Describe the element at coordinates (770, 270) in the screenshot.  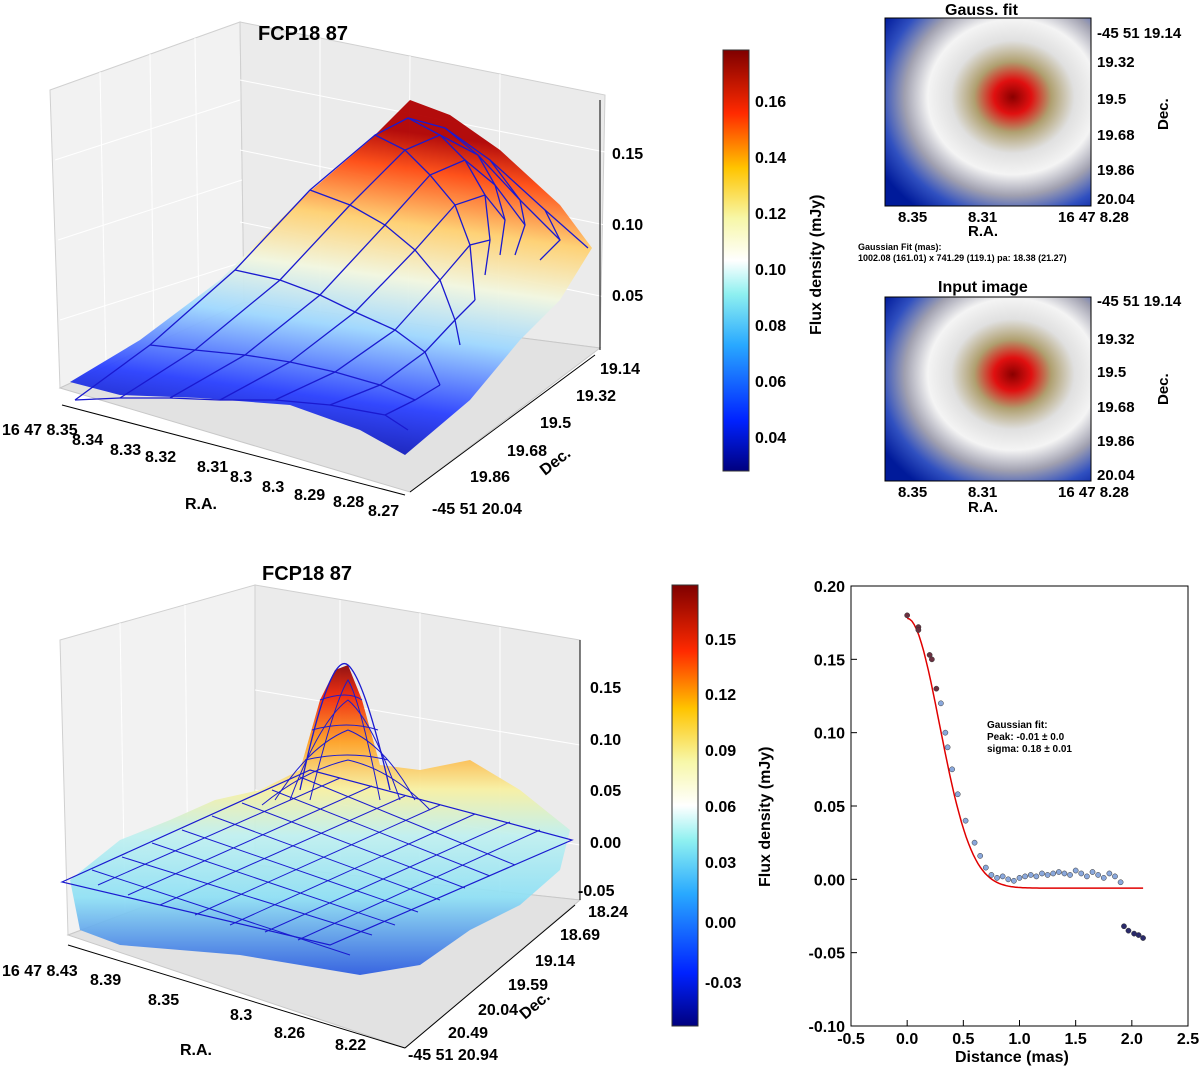
I see `colorbar-tick: 0.10` at that location.